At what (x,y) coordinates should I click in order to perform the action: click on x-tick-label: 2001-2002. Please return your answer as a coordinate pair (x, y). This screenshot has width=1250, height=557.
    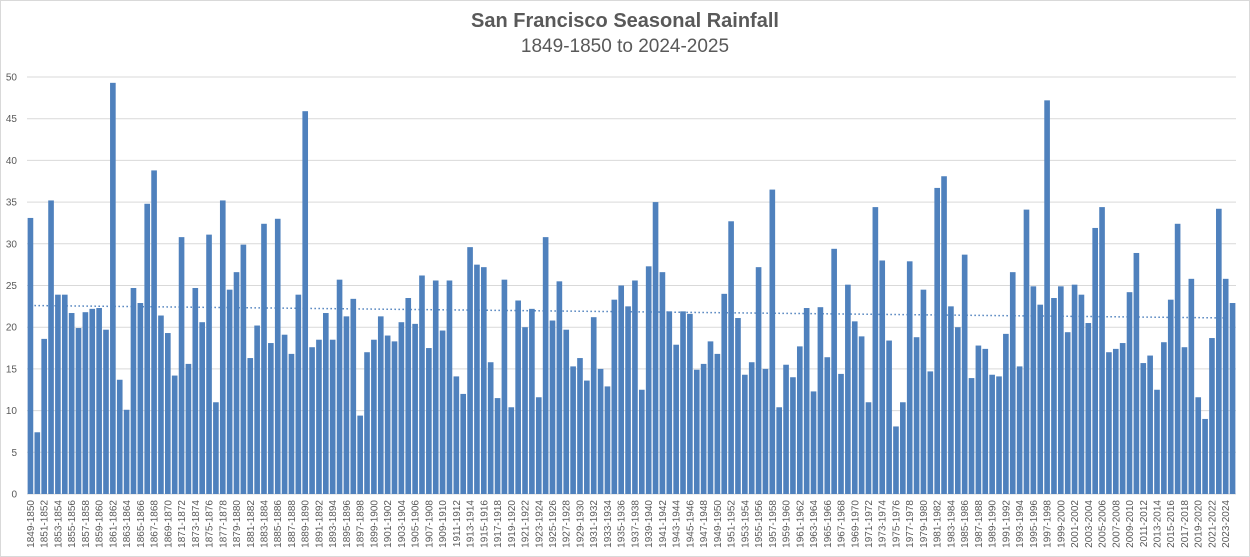
    Looking at the image, I should click on (1075, 524).